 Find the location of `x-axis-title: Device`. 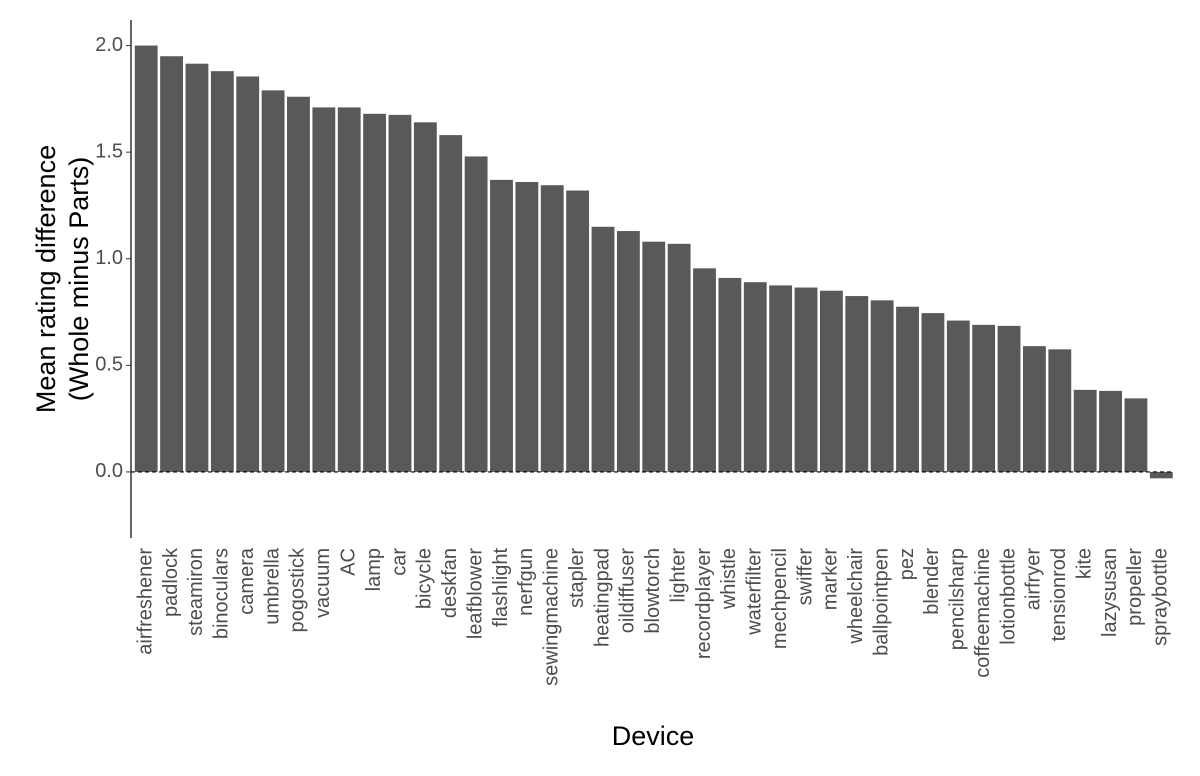

x-axis-title: Device is located at coordinates (653, 736).